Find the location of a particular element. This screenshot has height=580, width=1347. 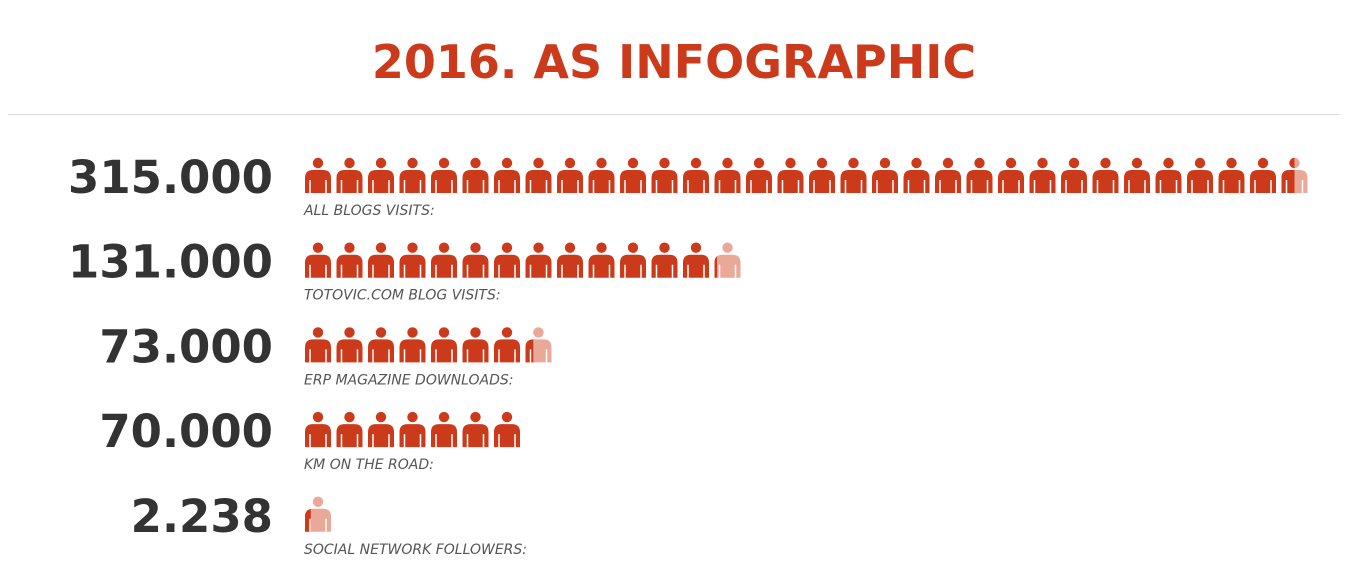

category-label: TOTOVIC.COM BLOG VISITS: is located at coordinates (402, 296).